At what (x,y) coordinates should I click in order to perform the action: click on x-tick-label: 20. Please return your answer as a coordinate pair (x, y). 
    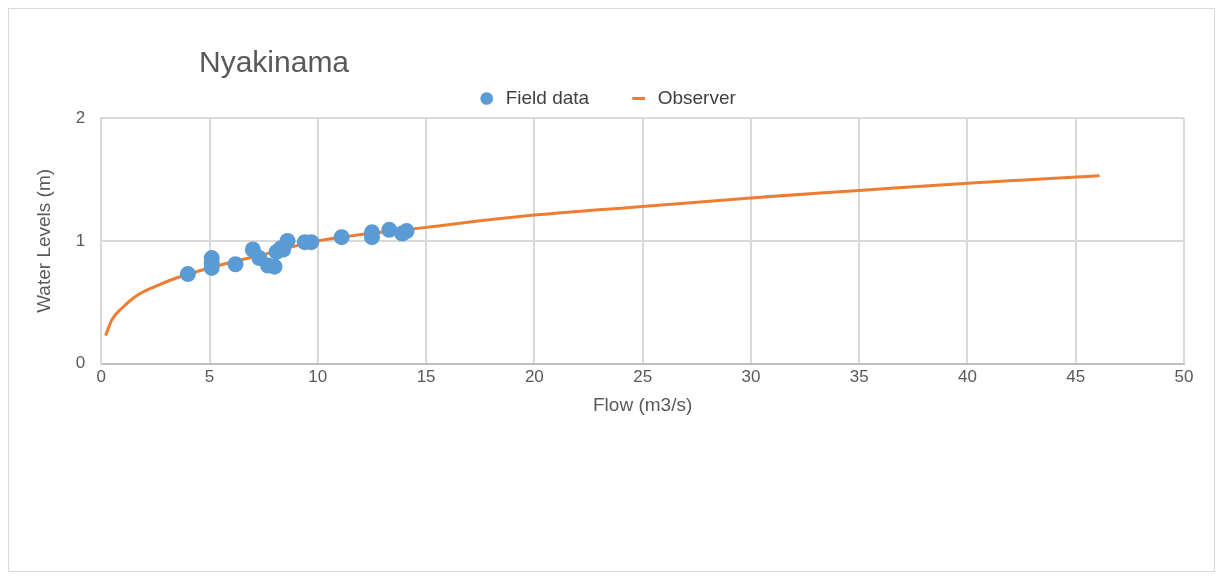
    Looking at the image, I should click on (534, 376).